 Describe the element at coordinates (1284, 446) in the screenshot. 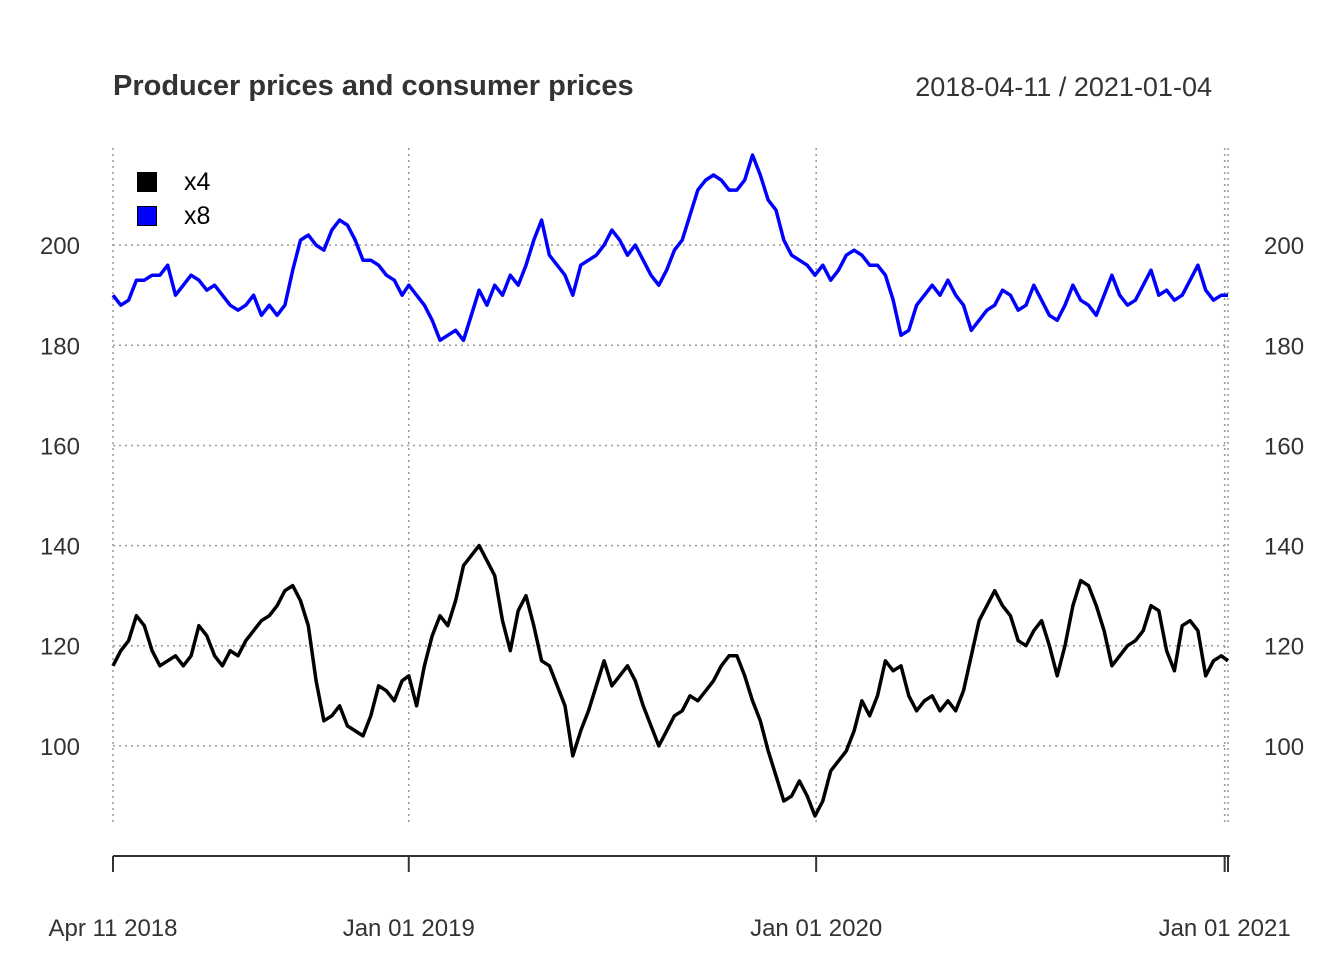

I see `y-tick-label-right: 160` at that location.